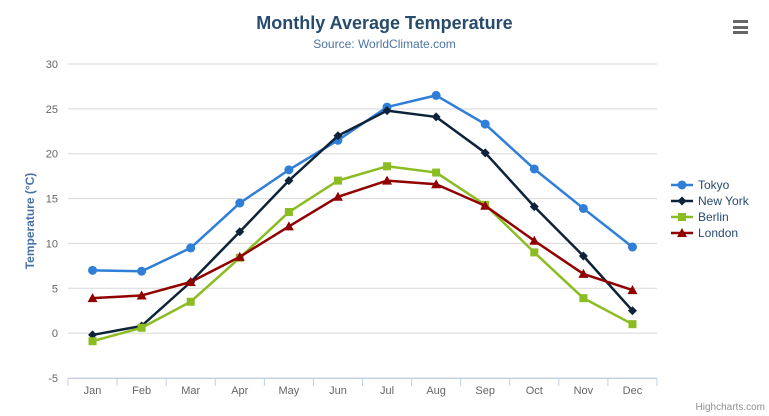  What do you see at coordinates (714, 185) in the screenshot?
I see `legend-item-label: Tokyo` at bounding box center [714, 185].